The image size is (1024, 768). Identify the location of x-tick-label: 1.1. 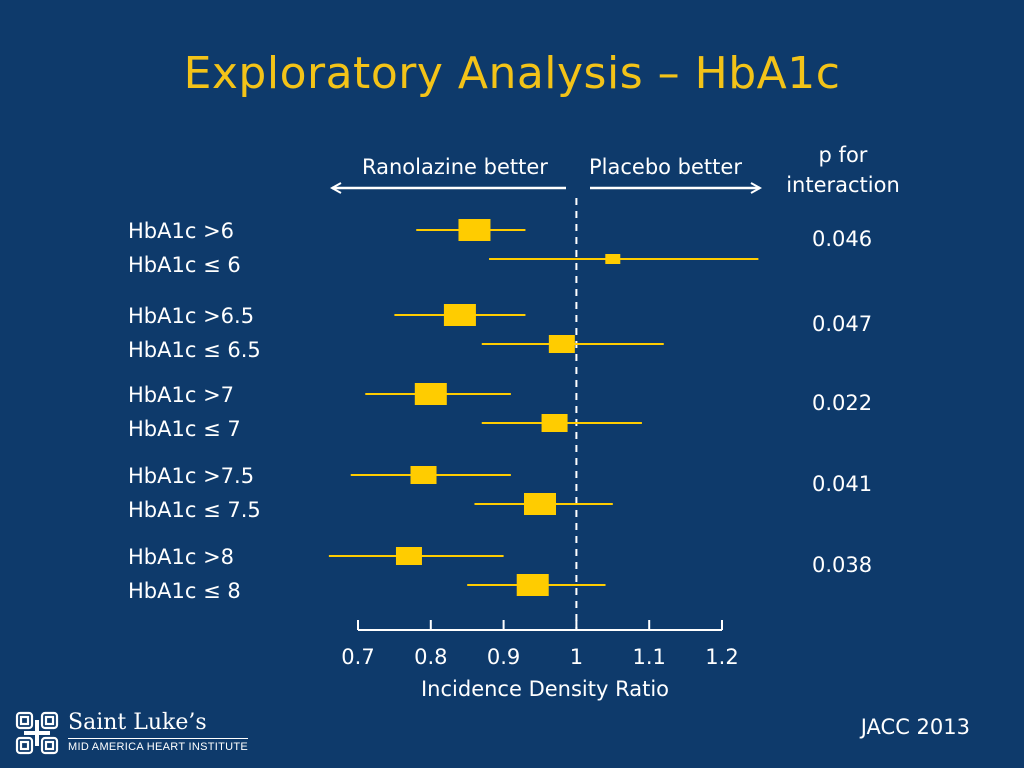
(649, 657).